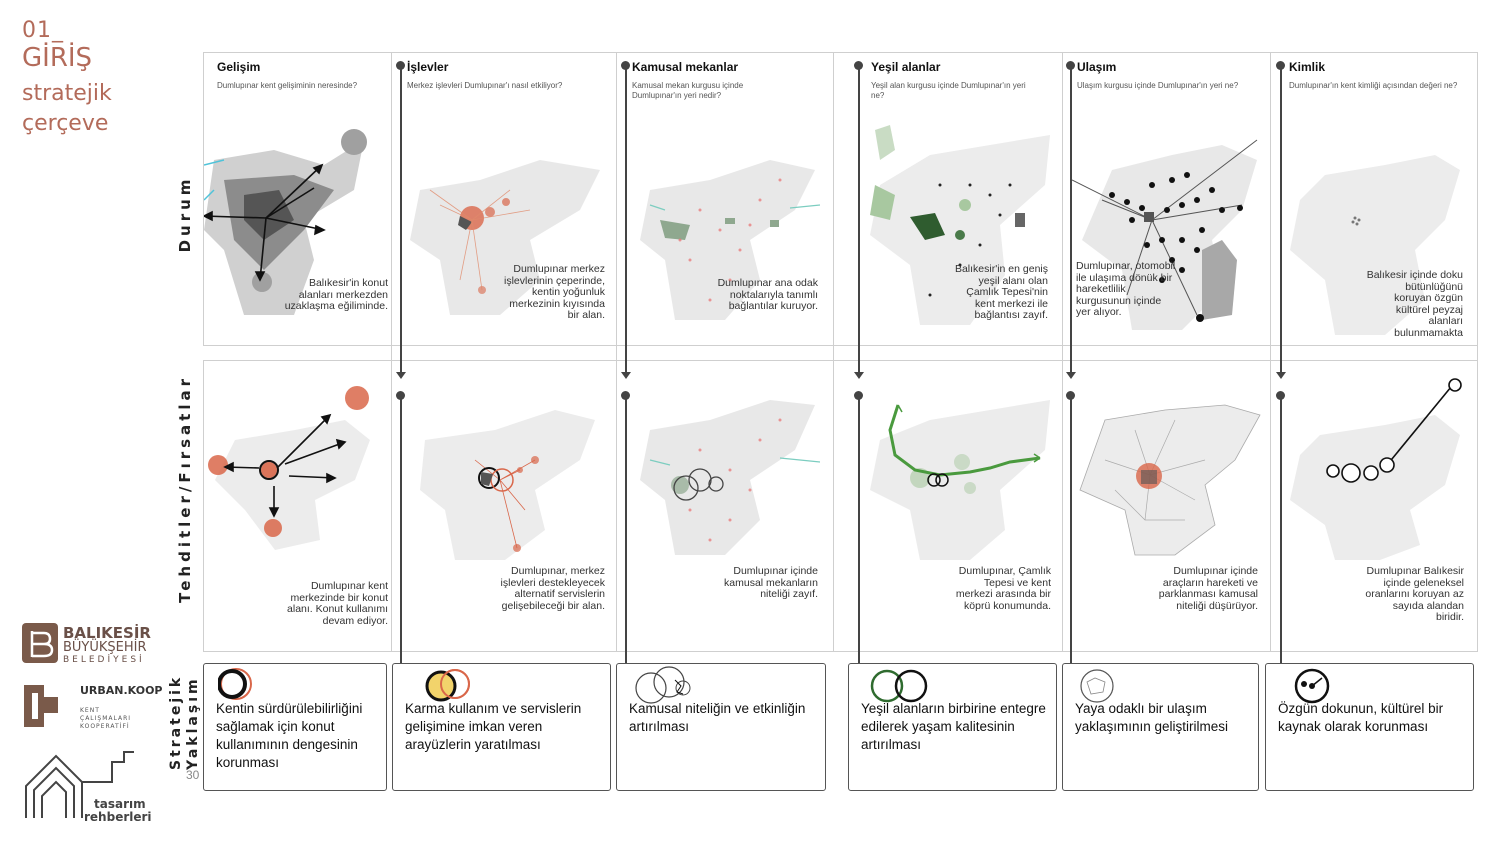 This screenshot has height=844, width=1500. What do you see at coordinates (507, 485) in the screenshot?
I see `map-islevler-tehdit` at bounding box center [507, 485].